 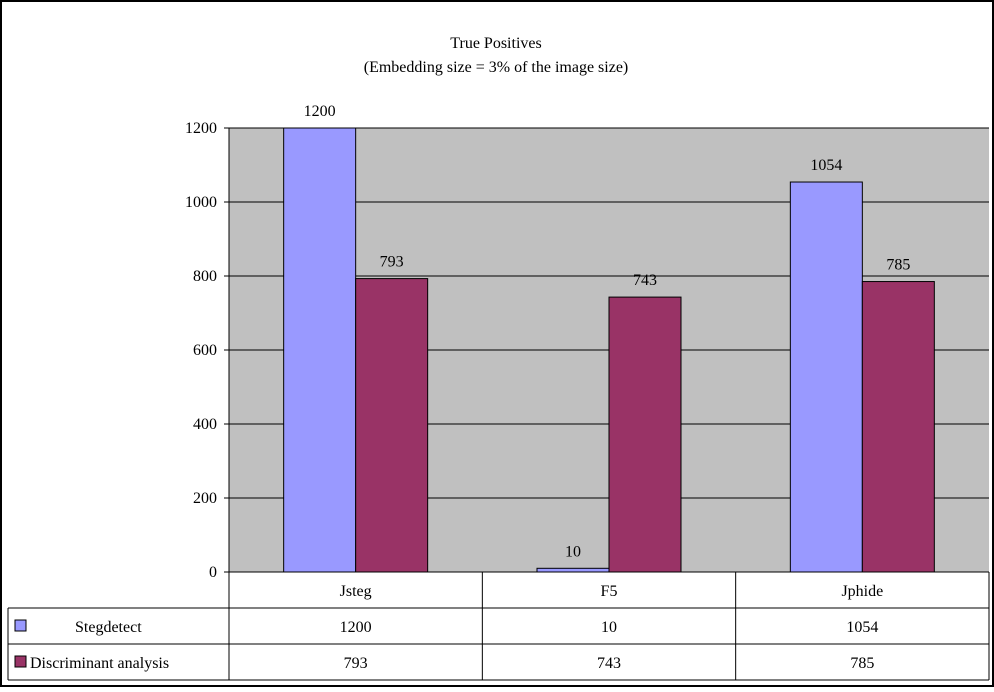 I want to click on x-tick-label: Jsteg, so click(x=356, y=591).